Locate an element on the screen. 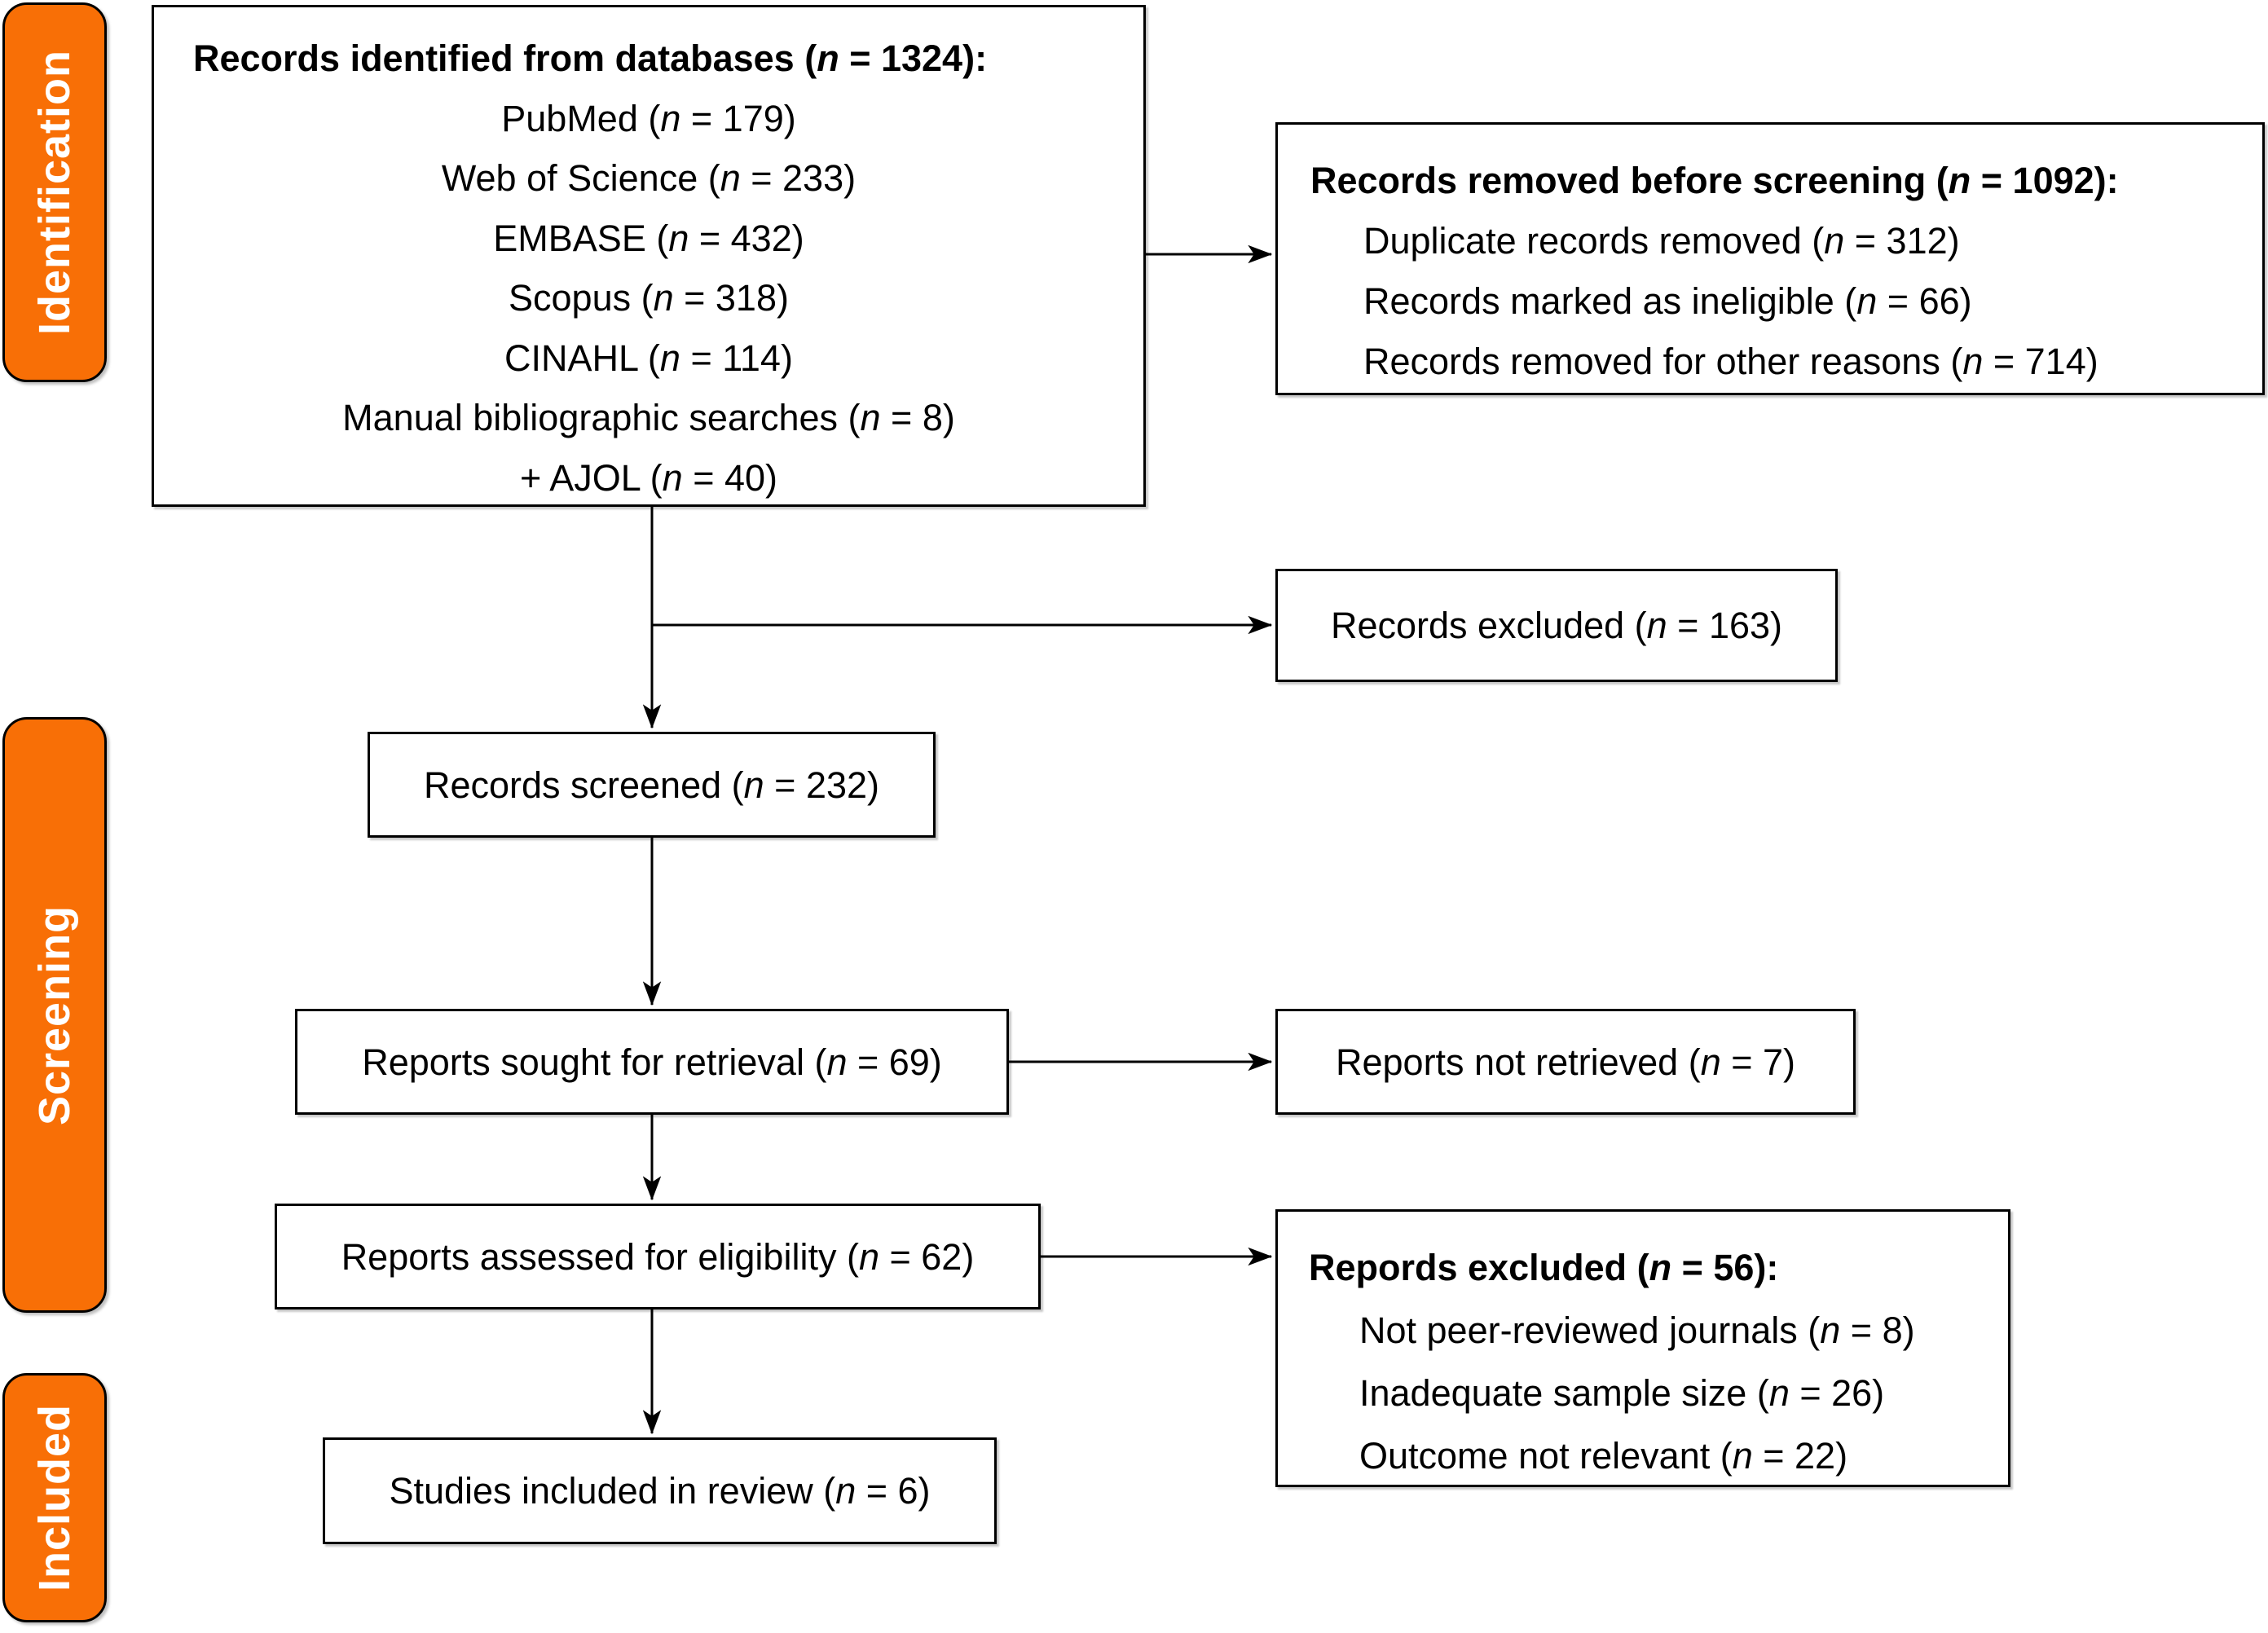 The width and height of the screenshot is (2268, 1633). stage-tab-screening: Screening is located at coordinates (54, 1015).